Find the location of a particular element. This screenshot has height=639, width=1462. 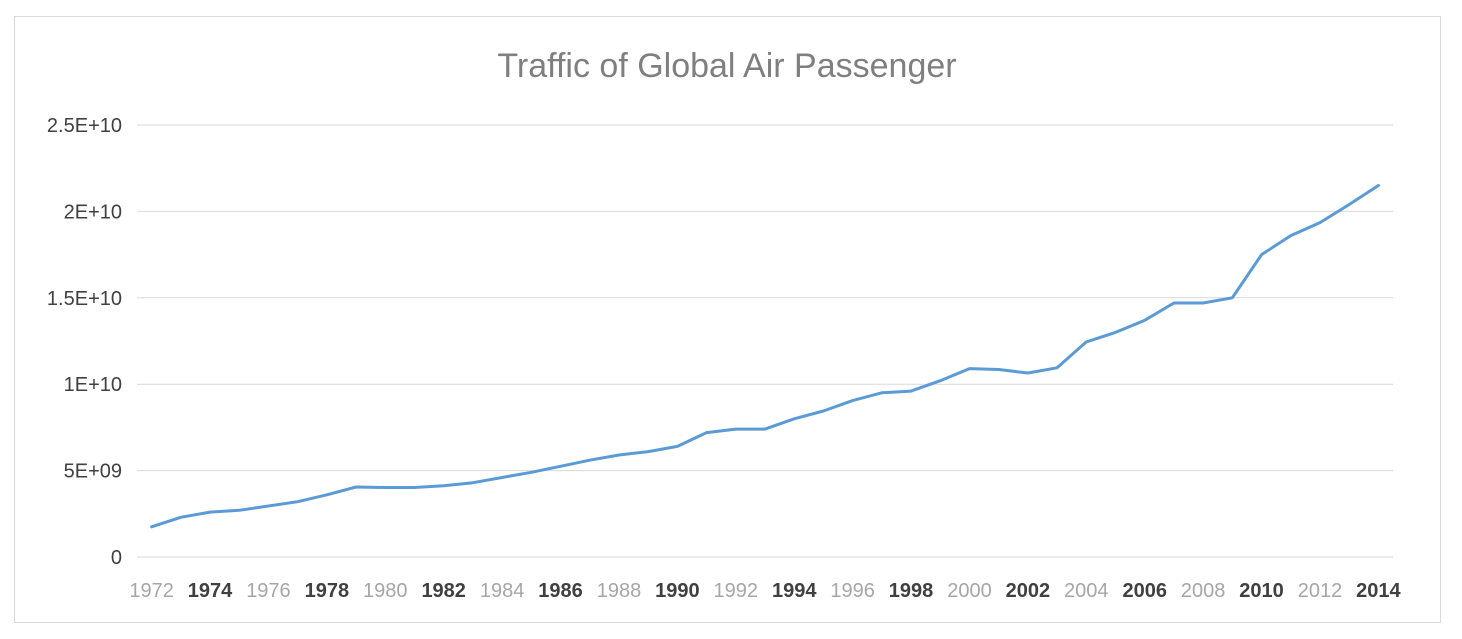

x-tick-label: 2002 is located at coordinates (1028, 591).